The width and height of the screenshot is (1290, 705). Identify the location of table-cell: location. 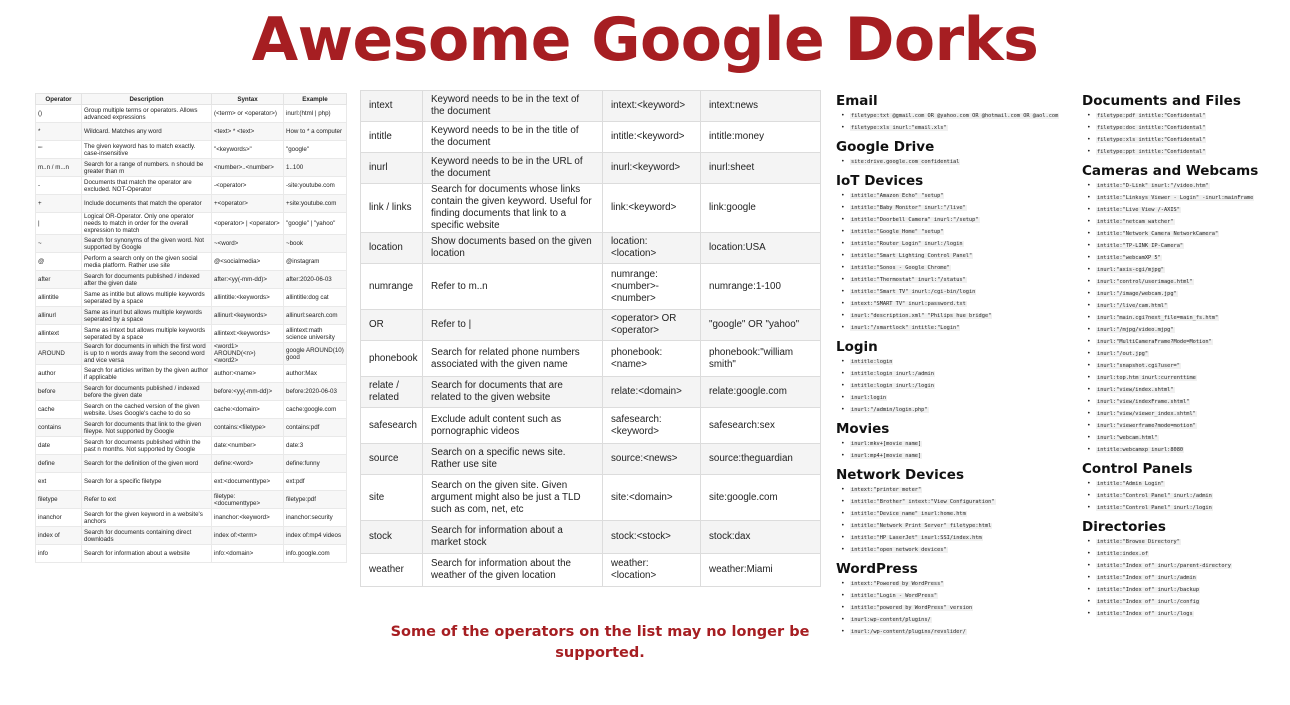
(391, 248).